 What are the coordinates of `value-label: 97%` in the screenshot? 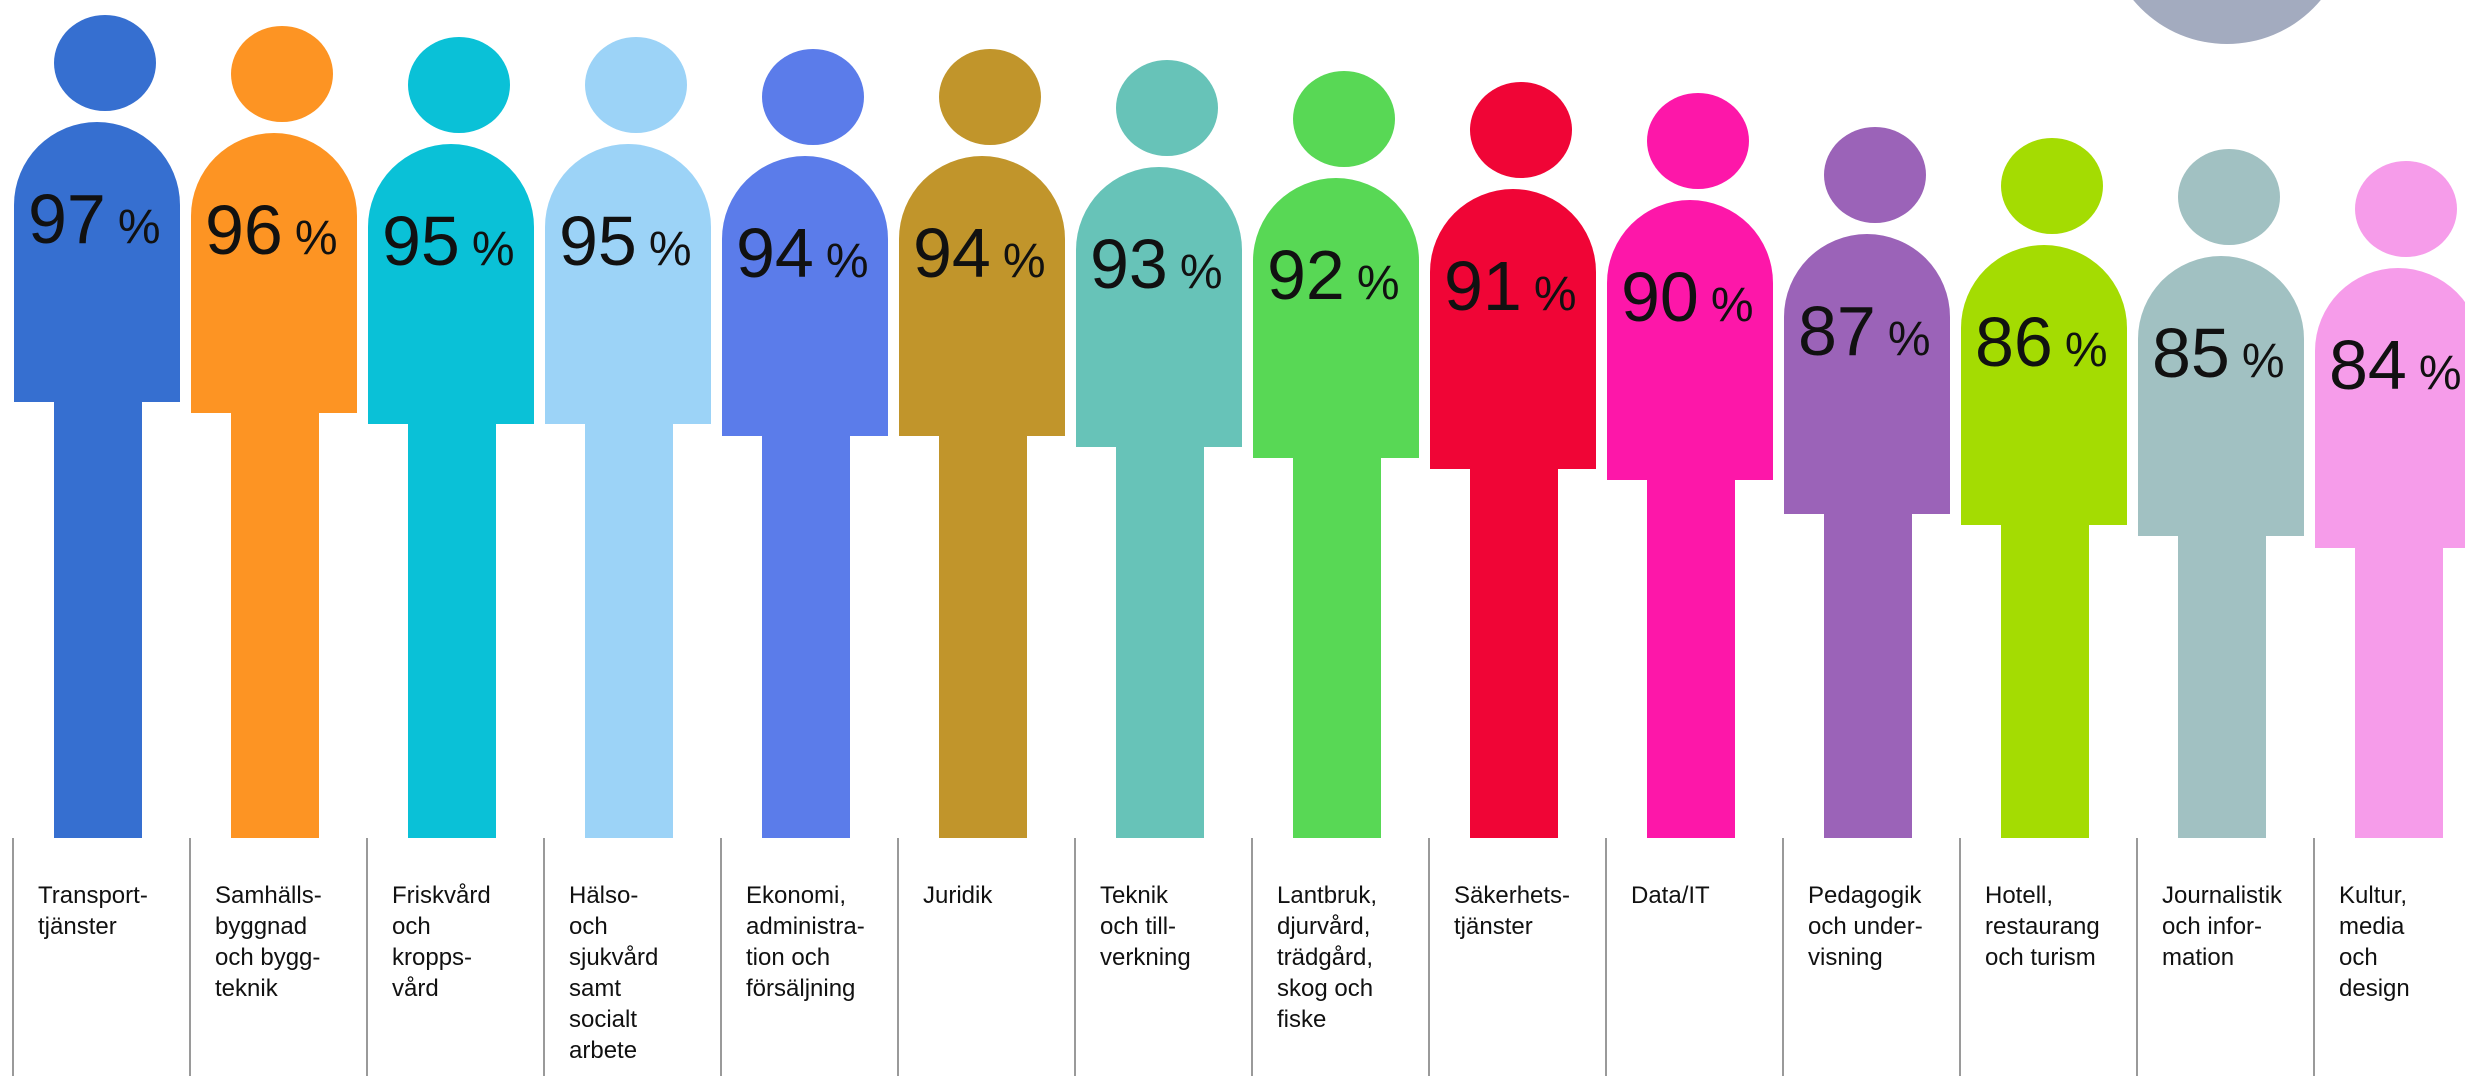 It's located at (94, 219).